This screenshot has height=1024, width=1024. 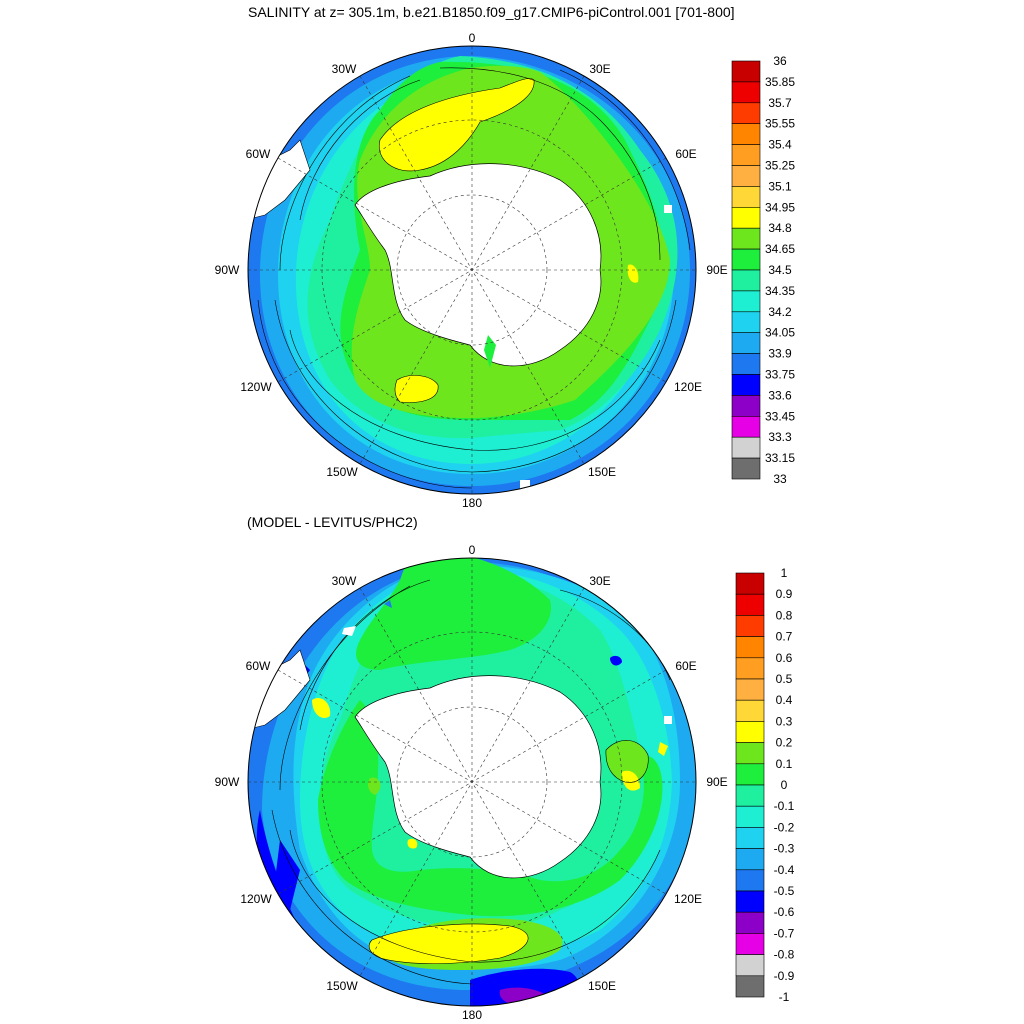 What do you see at coordinates (780, 166) in the screenshot?
I see `salinity-colorbar-tick-label: 35.25` at bounding box center [780, 166].